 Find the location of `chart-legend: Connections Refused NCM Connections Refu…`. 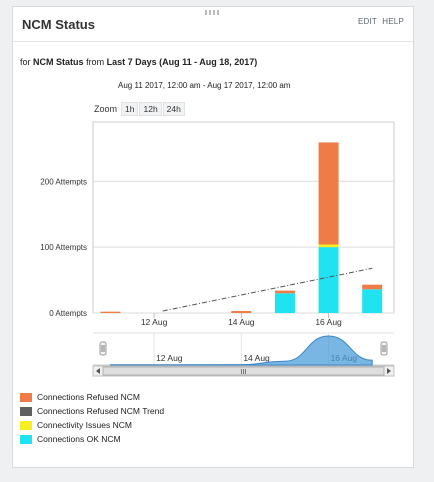

chart-legend: Connections Refused NCM Connections Refu… is located at coordinates (92, 418).